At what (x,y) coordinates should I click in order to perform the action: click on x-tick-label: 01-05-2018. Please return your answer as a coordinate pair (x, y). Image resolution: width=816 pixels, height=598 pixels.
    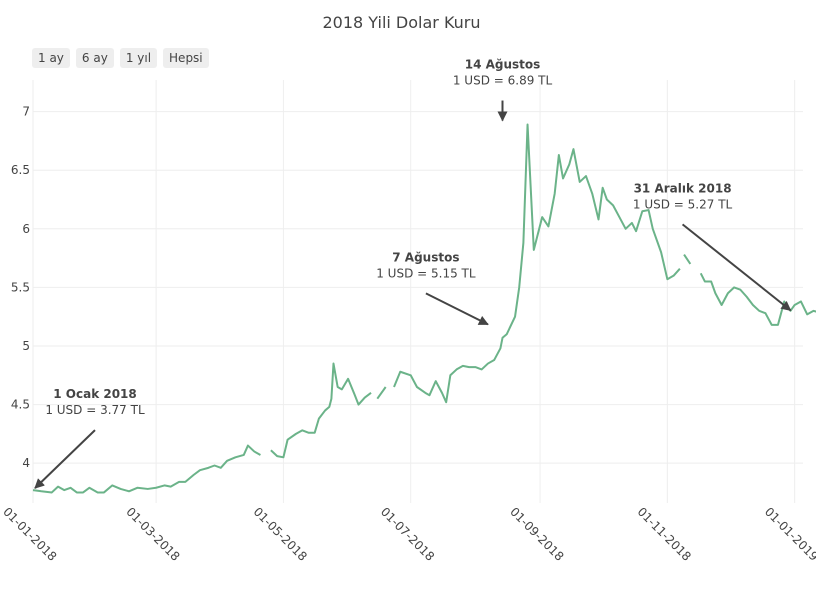
    Looking at the image, I should click on (280, 534).